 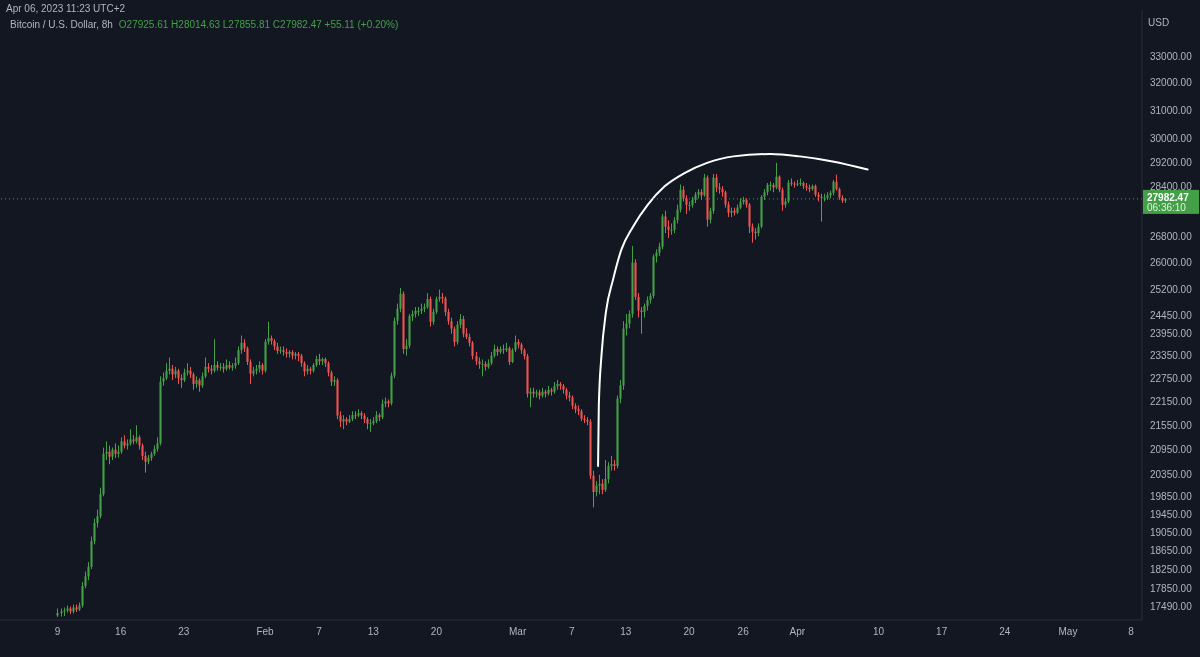 What do you see at coordinates (733, 310) in the screenshot?
I see `line-series` at bounding box center [733, 310].